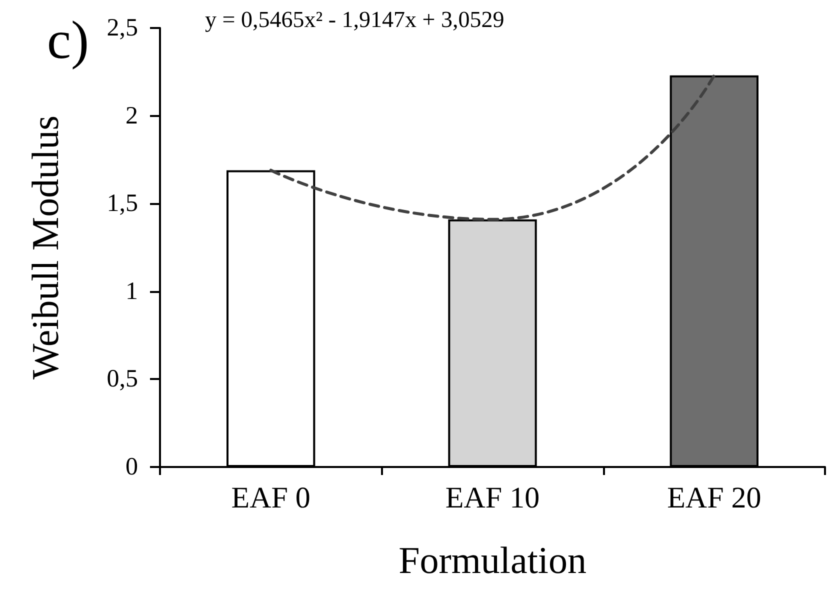 The height and width of the screenshot is (598, 833). I want to click on y-tick-label: 2,5, so click(122, 28).